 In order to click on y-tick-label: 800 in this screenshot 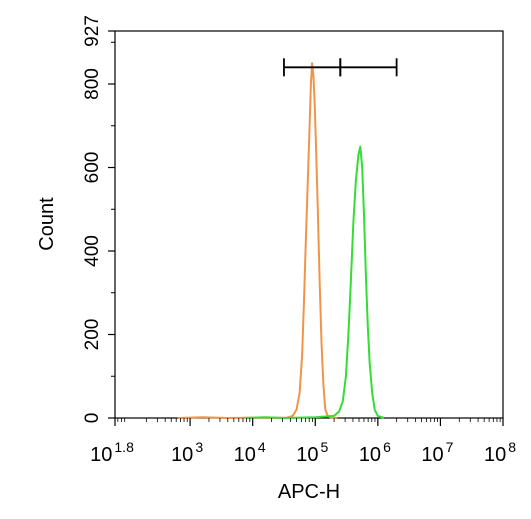, I will do `click(92, 84)`.